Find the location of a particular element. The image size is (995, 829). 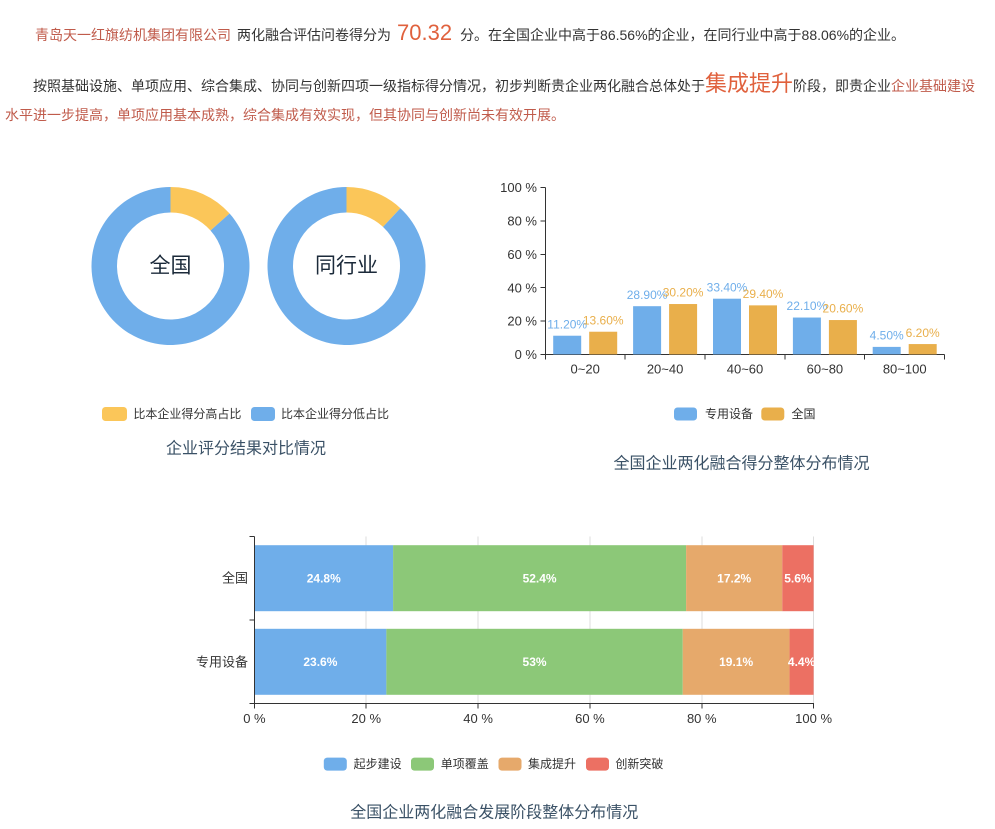

svg-text: 29.40% is located at coordinates (763, 294).